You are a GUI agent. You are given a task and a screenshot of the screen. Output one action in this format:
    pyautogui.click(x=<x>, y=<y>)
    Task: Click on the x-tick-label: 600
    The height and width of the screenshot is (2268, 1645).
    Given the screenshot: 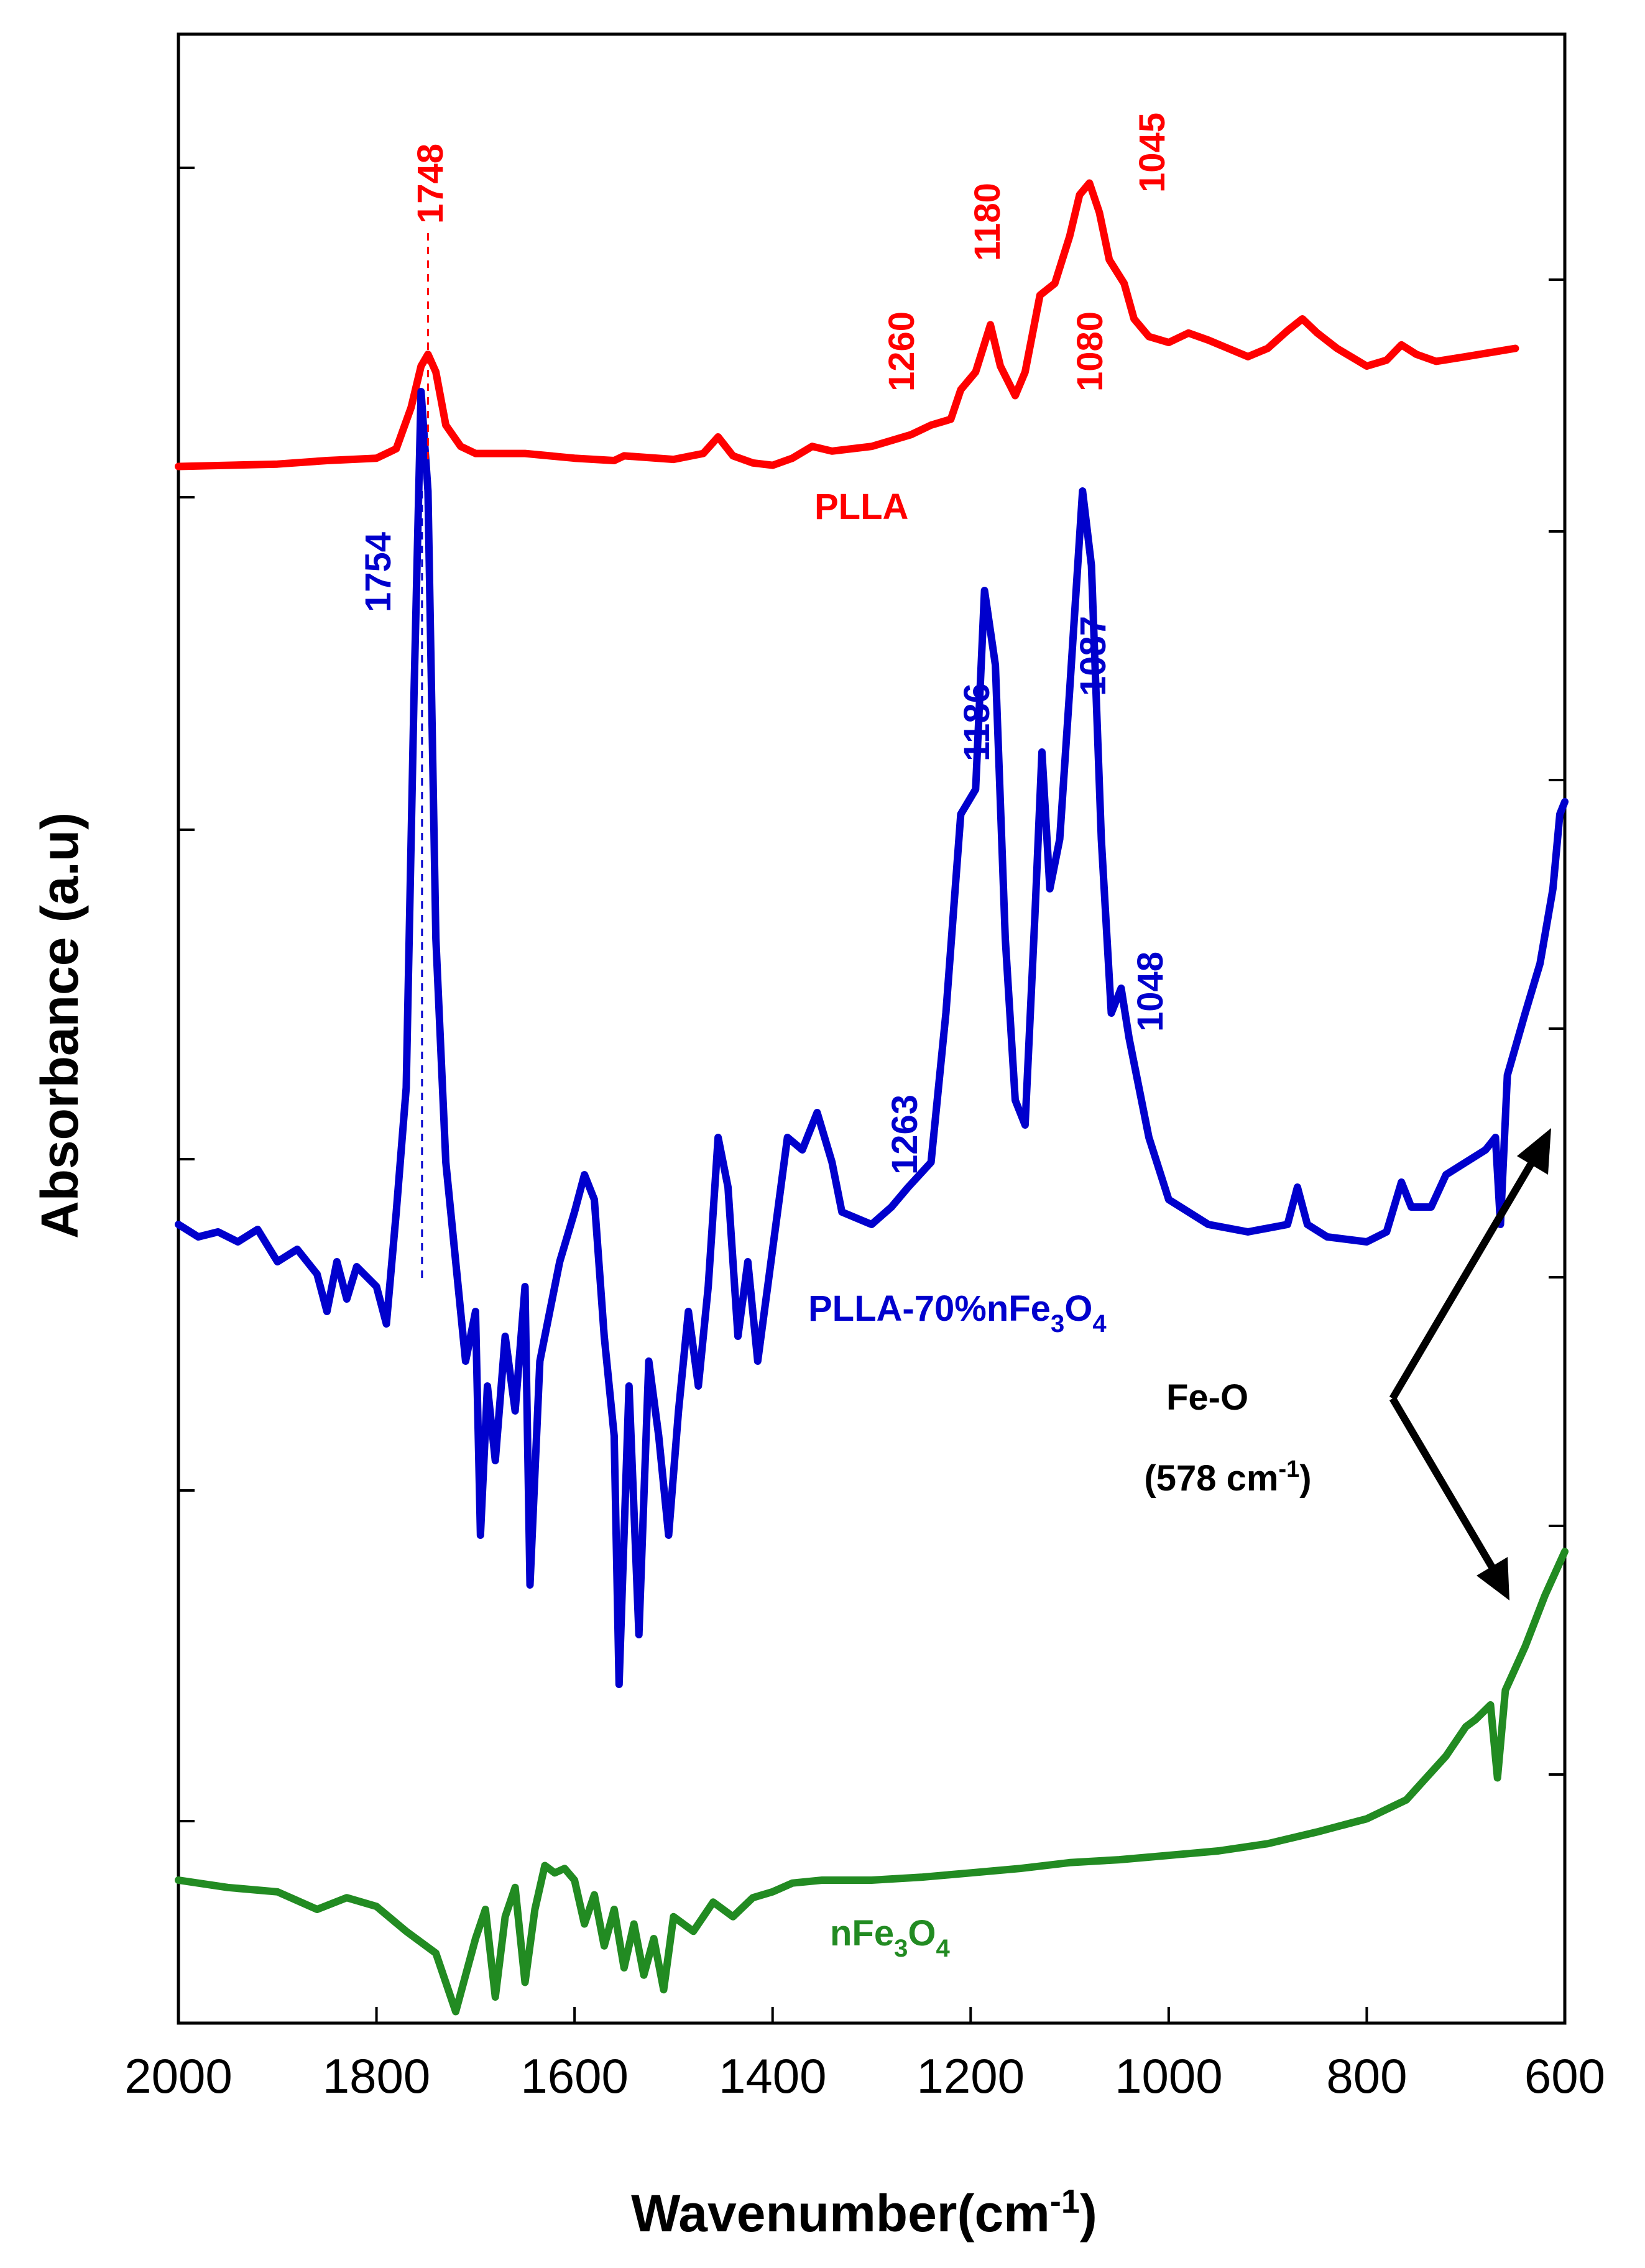 What is the action you would take?
    pyautogui.click(x=1564, y=2076)
    